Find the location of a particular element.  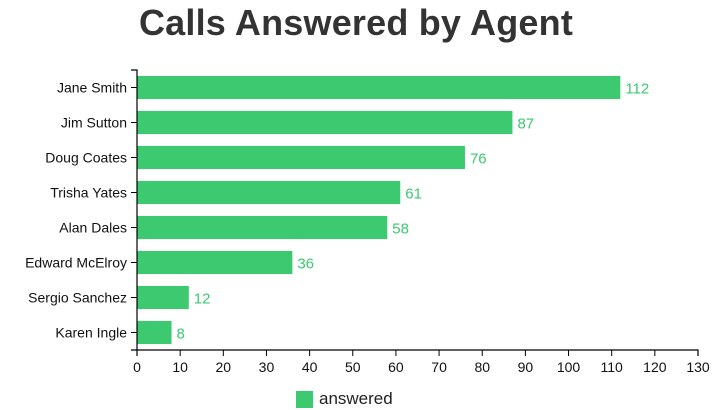

data-label: 61 is located at coordinates (413, 194).